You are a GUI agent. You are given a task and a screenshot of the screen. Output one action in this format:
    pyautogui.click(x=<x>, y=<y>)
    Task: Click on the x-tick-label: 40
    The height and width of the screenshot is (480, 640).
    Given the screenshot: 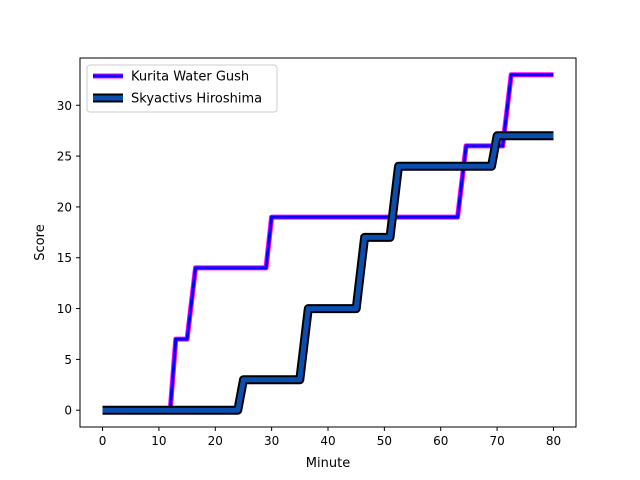 What is the action you would take?
    pyautogui.click(x=327, y=441)
    